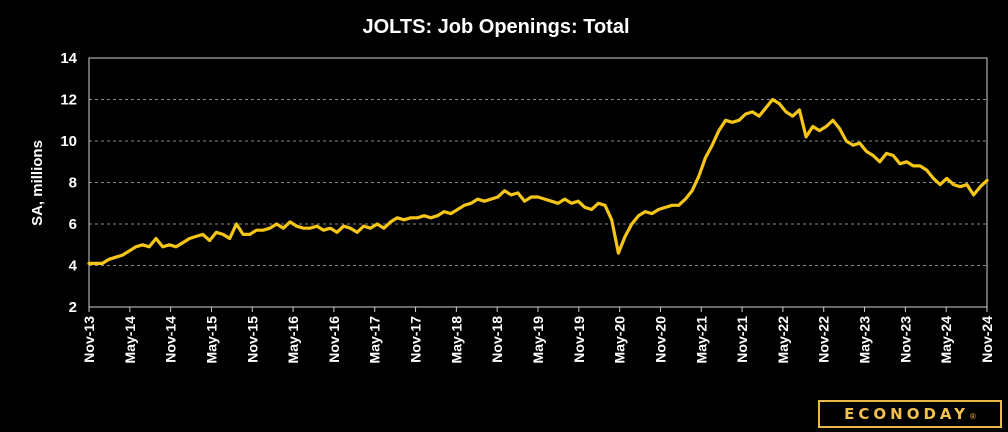 This screenshot has height=432, width=1008. Describe the element at coordinates (906, 414) in the screenshot. I see `logo-text: ECONODAY` at that location.